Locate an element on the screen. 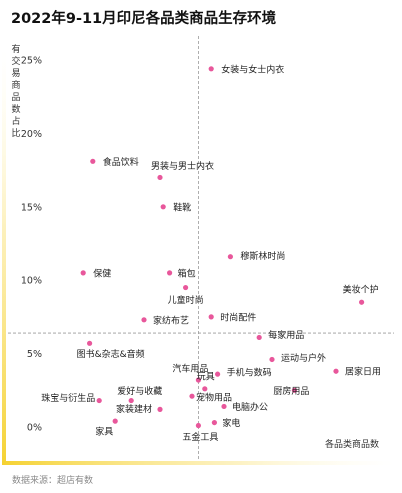  point-label: 玩具 is located at coordinates (206, 376).